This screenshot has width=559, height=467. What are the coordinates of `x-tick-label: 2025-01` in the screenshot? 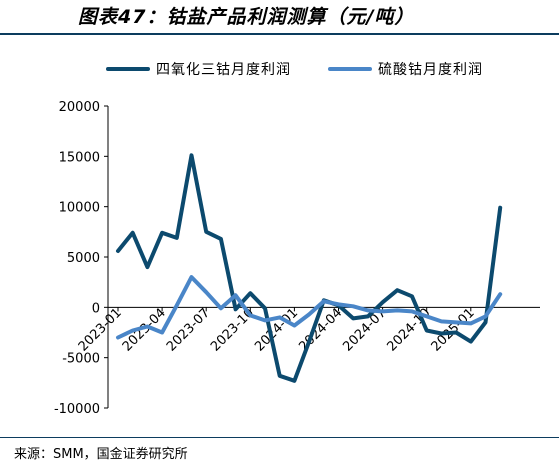 It's located at (453, 330).